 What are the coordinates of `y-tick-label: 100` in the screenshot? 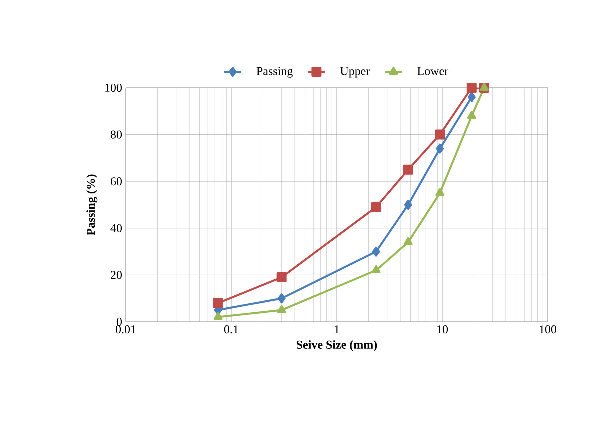 It's located at (114, 88).